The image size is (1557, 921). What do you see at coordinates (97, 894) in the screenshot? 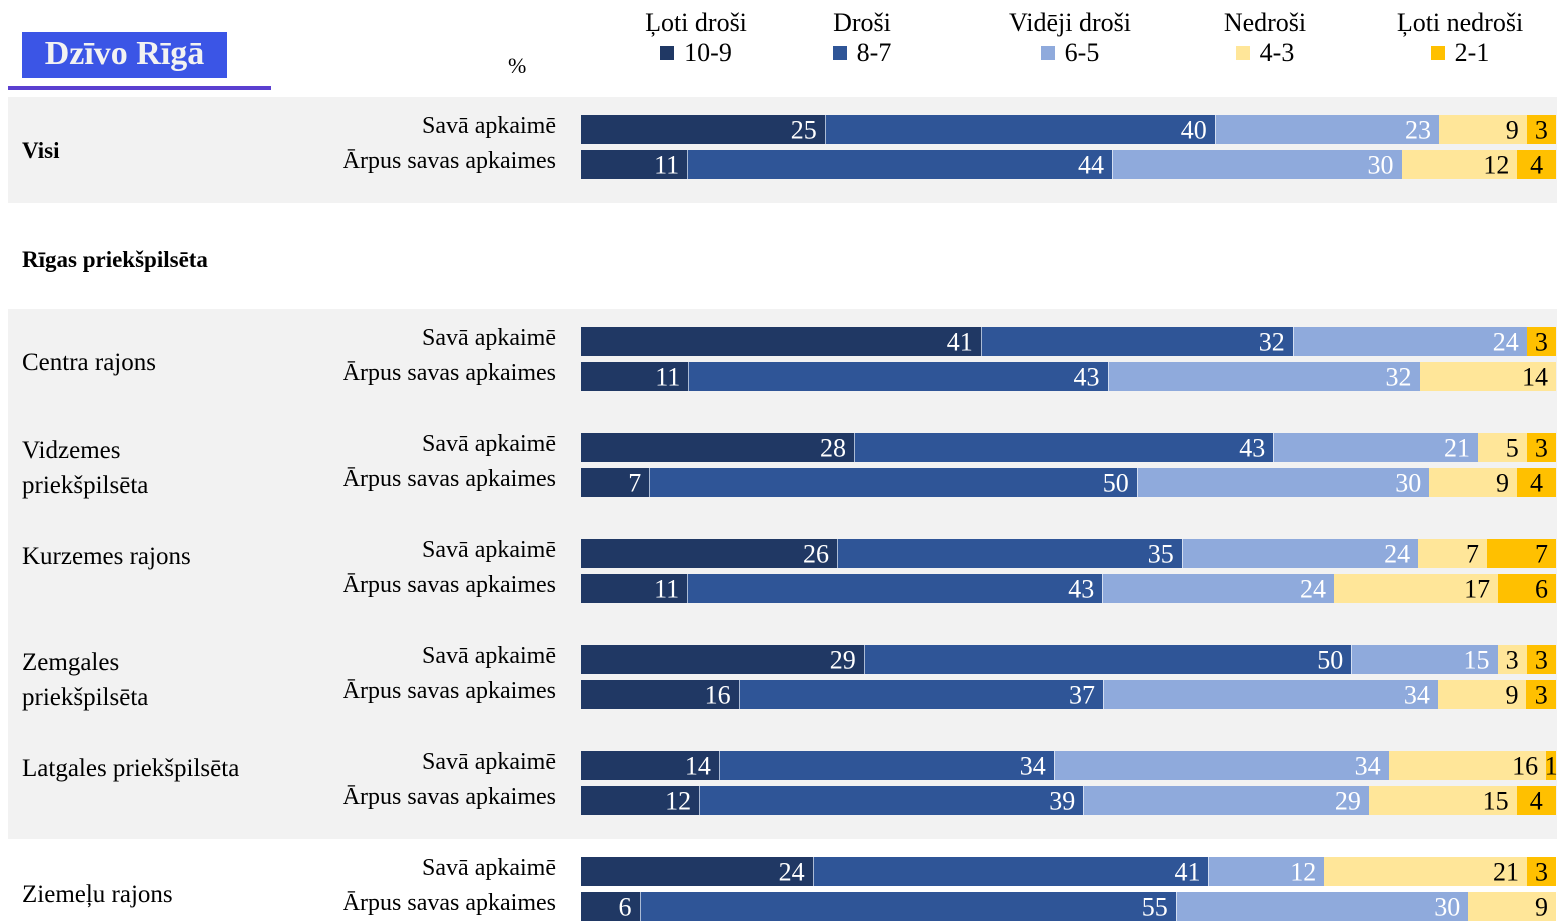
I see `group-label: Ziemeļu rajons` at bounding box center [97, 894].